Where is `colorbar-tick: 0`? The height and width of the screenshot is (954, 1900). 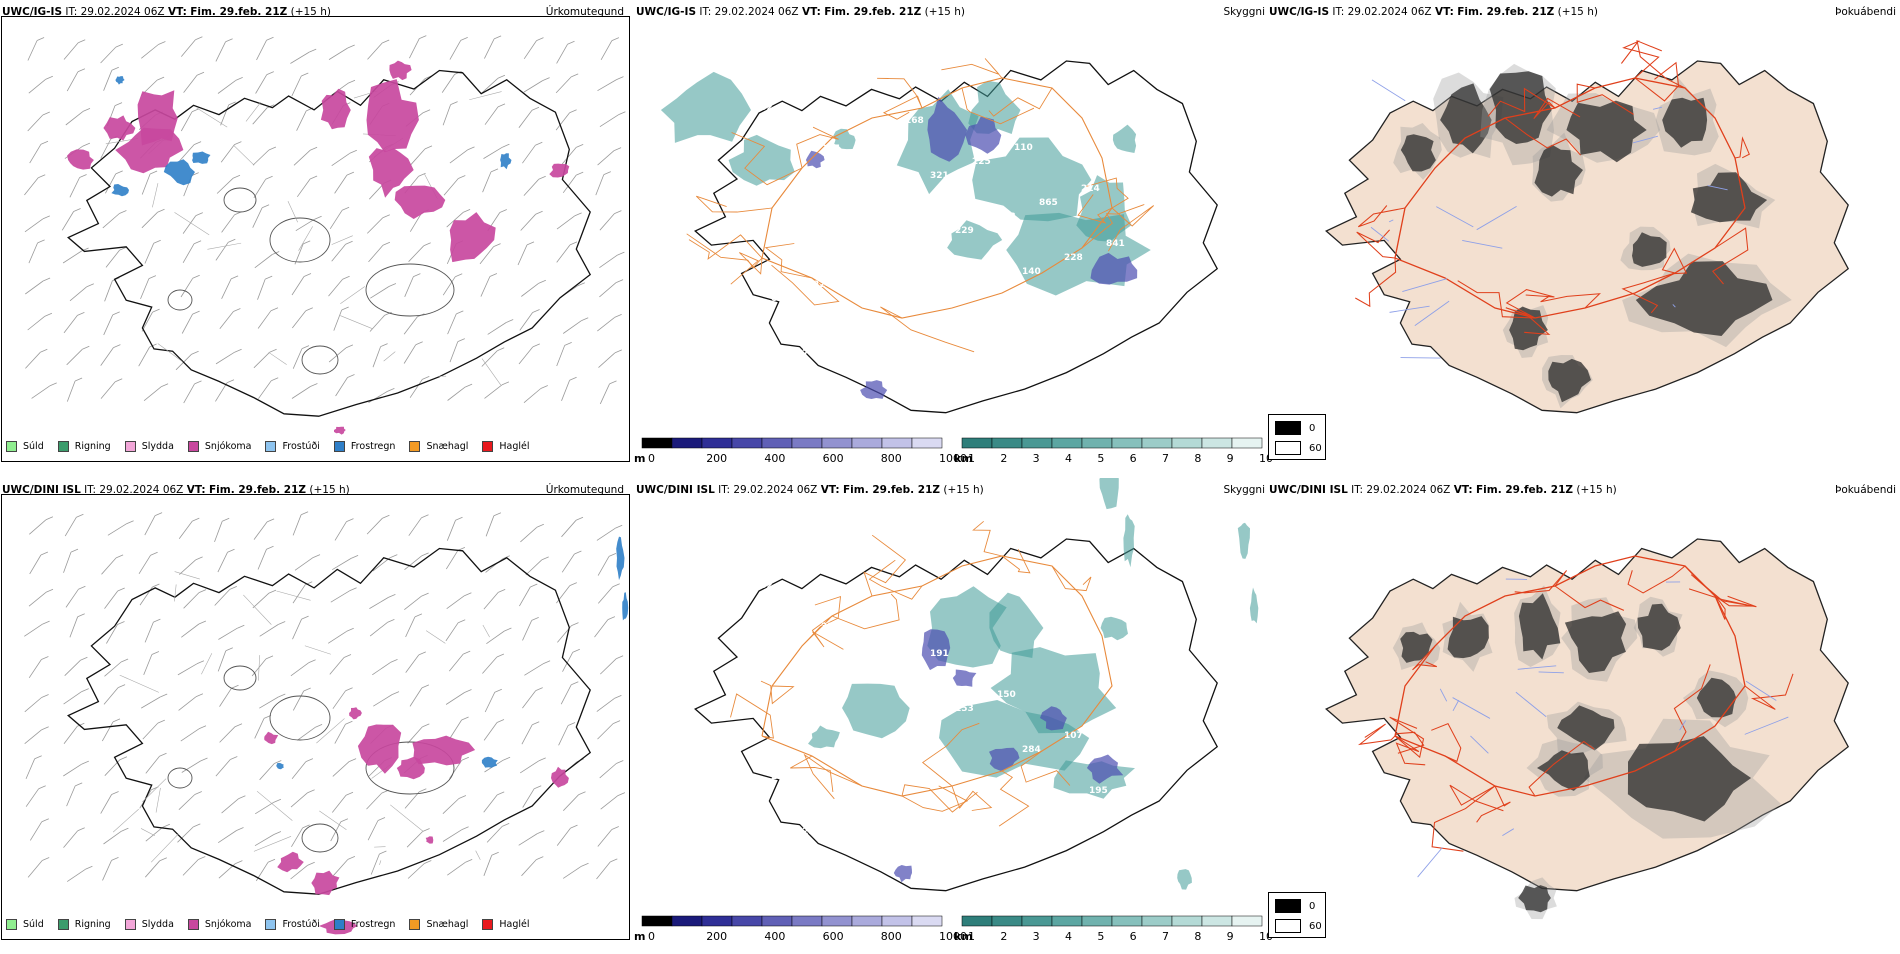 colorbar-tick: 0 is located at coordinates (651, 936).